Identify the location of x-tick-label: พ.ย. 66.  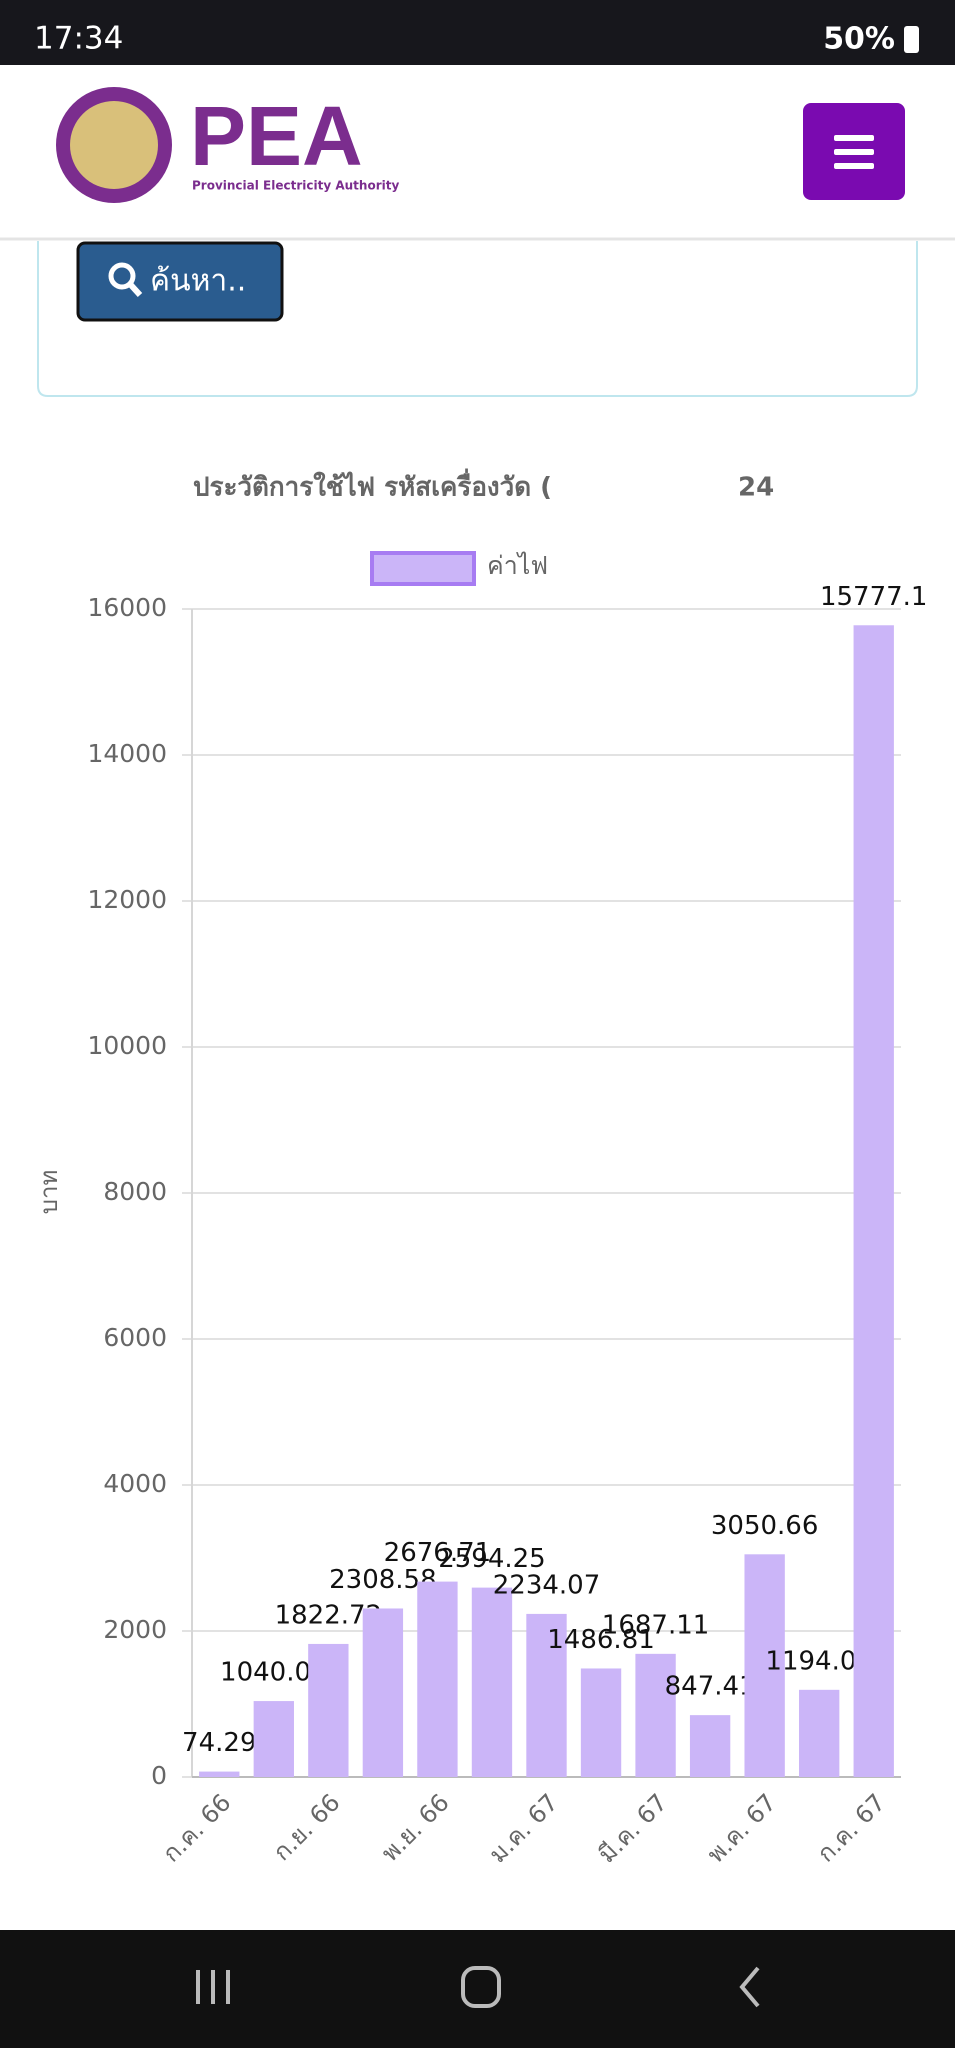
(415, 1827).